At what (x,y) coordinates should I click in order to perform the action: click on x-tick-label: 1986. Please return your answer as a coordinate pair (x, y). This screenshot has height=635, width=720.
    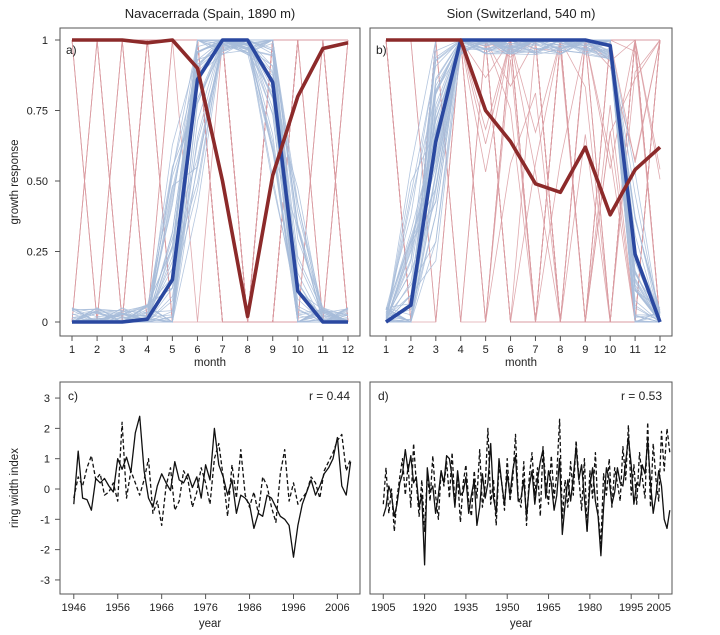
    Looking at the image, I should click on (249, 608).